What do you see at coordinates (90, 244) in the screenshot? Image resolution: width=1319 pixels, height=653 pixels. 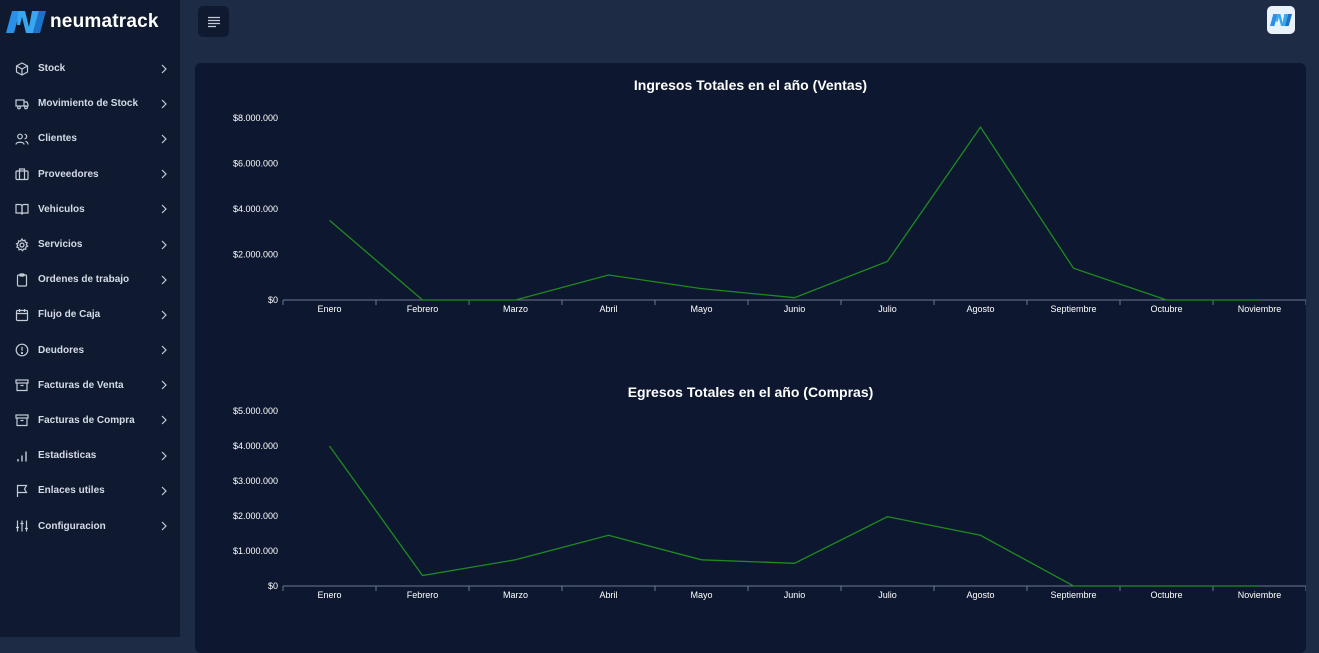 I see `sidebar-item-servicios: Servicios` at bounding box center [90, 244].